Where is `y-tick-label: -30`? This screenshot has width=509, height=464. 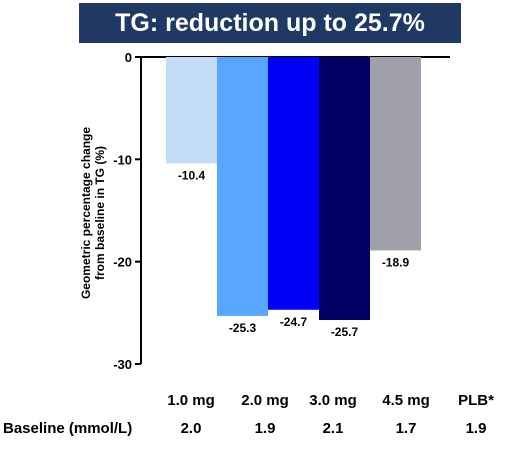 y-tick-label: -30 is located at coordinates (122, 364).